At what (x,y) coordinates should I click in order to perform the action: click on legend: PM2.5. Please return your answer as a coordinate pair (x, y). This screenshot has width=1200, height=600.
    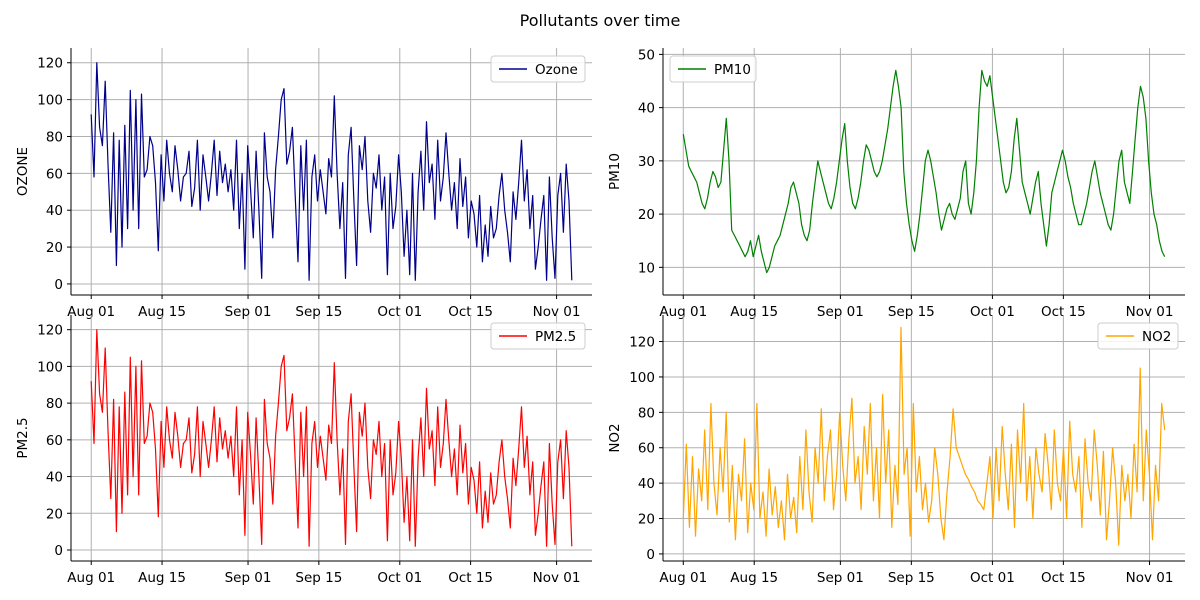
    Looking at the image, I should click on (538, 336).